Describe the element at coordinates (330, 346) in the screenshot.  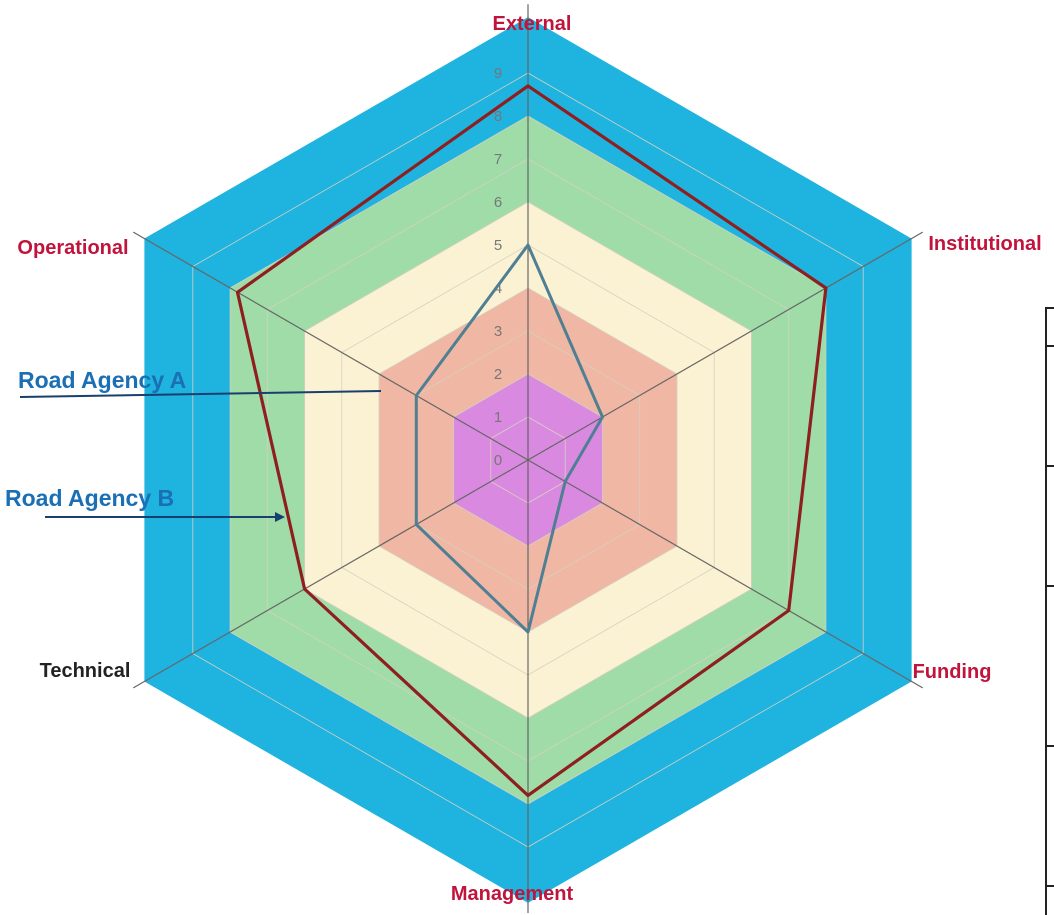
I see `spoke-operational` at that location.